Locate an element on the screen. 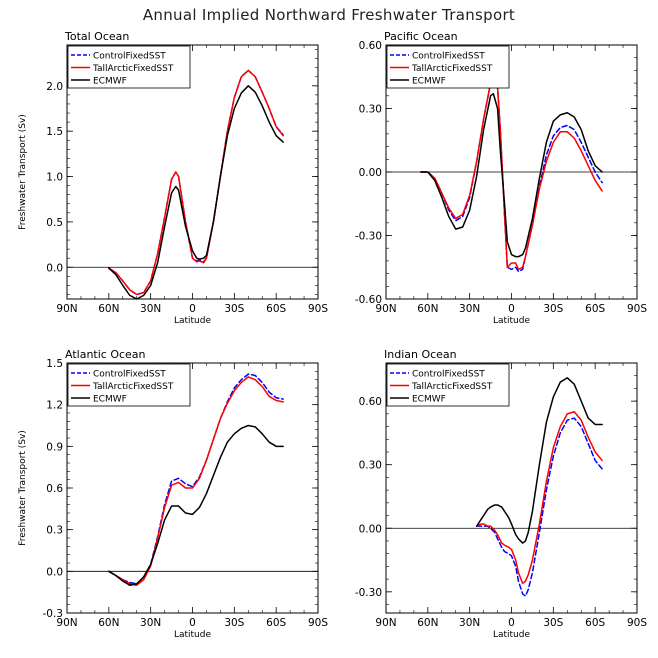  y-tick-label: -0.60 is located at coordinates (368, 300).